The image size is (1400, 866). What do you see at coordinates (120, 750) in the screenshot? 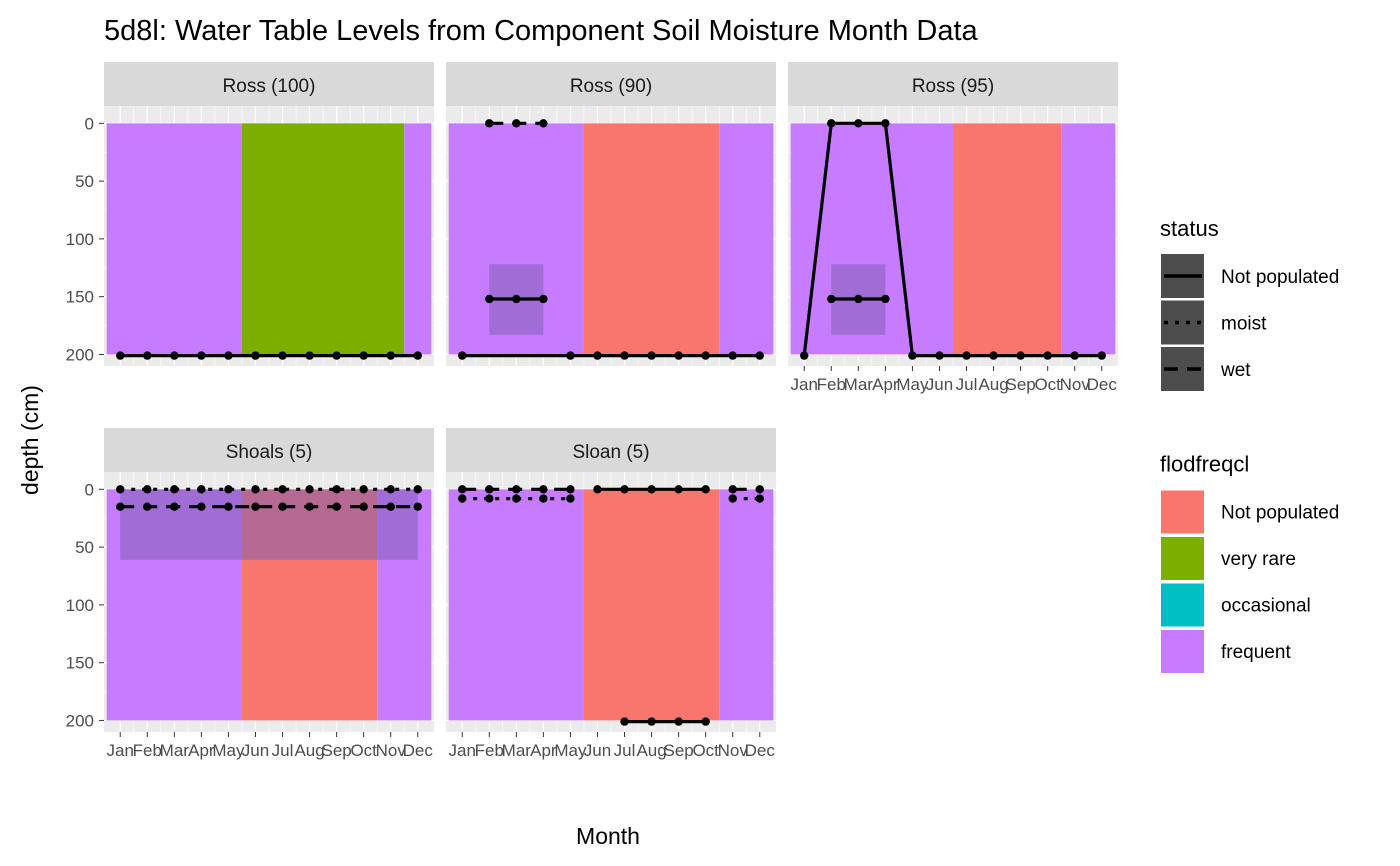
I see `x-tick-label: Jan` at bounding box center [120, 750].